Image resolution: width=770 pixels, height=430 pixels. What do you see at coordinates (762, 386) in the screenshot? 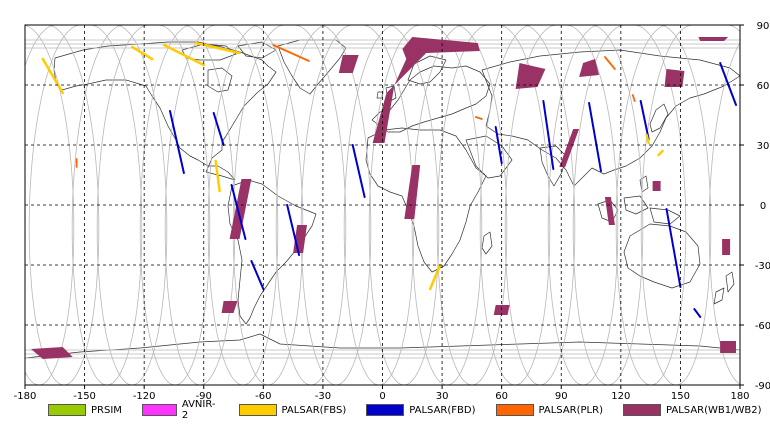
I see `y-tick-label: -90` at bounding box center [762, 386].